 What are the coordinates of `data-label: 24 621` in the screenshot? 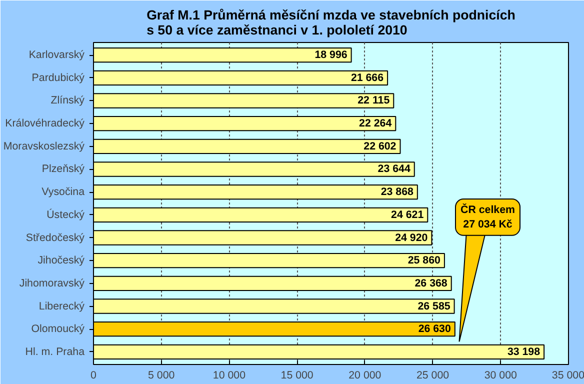 It's located at (407, 214).